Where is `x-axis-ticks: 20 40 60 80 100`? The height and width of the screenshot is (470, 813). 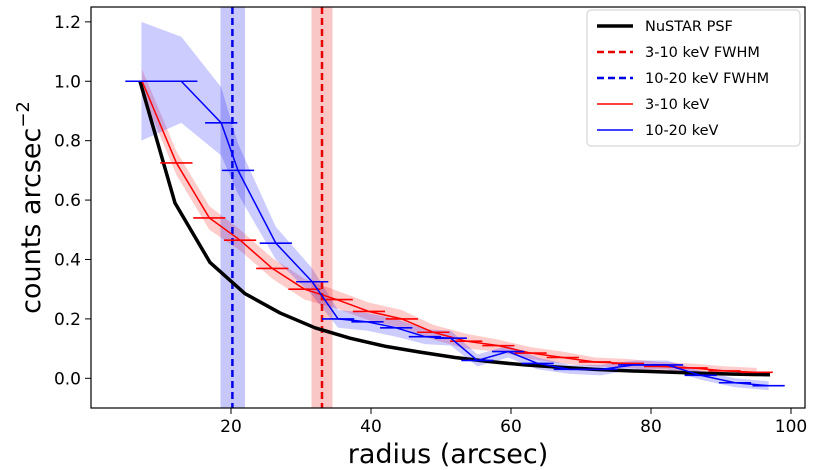
x-axis-ticks: 20 40 60 80 100 is located at coordinates (513, 422).